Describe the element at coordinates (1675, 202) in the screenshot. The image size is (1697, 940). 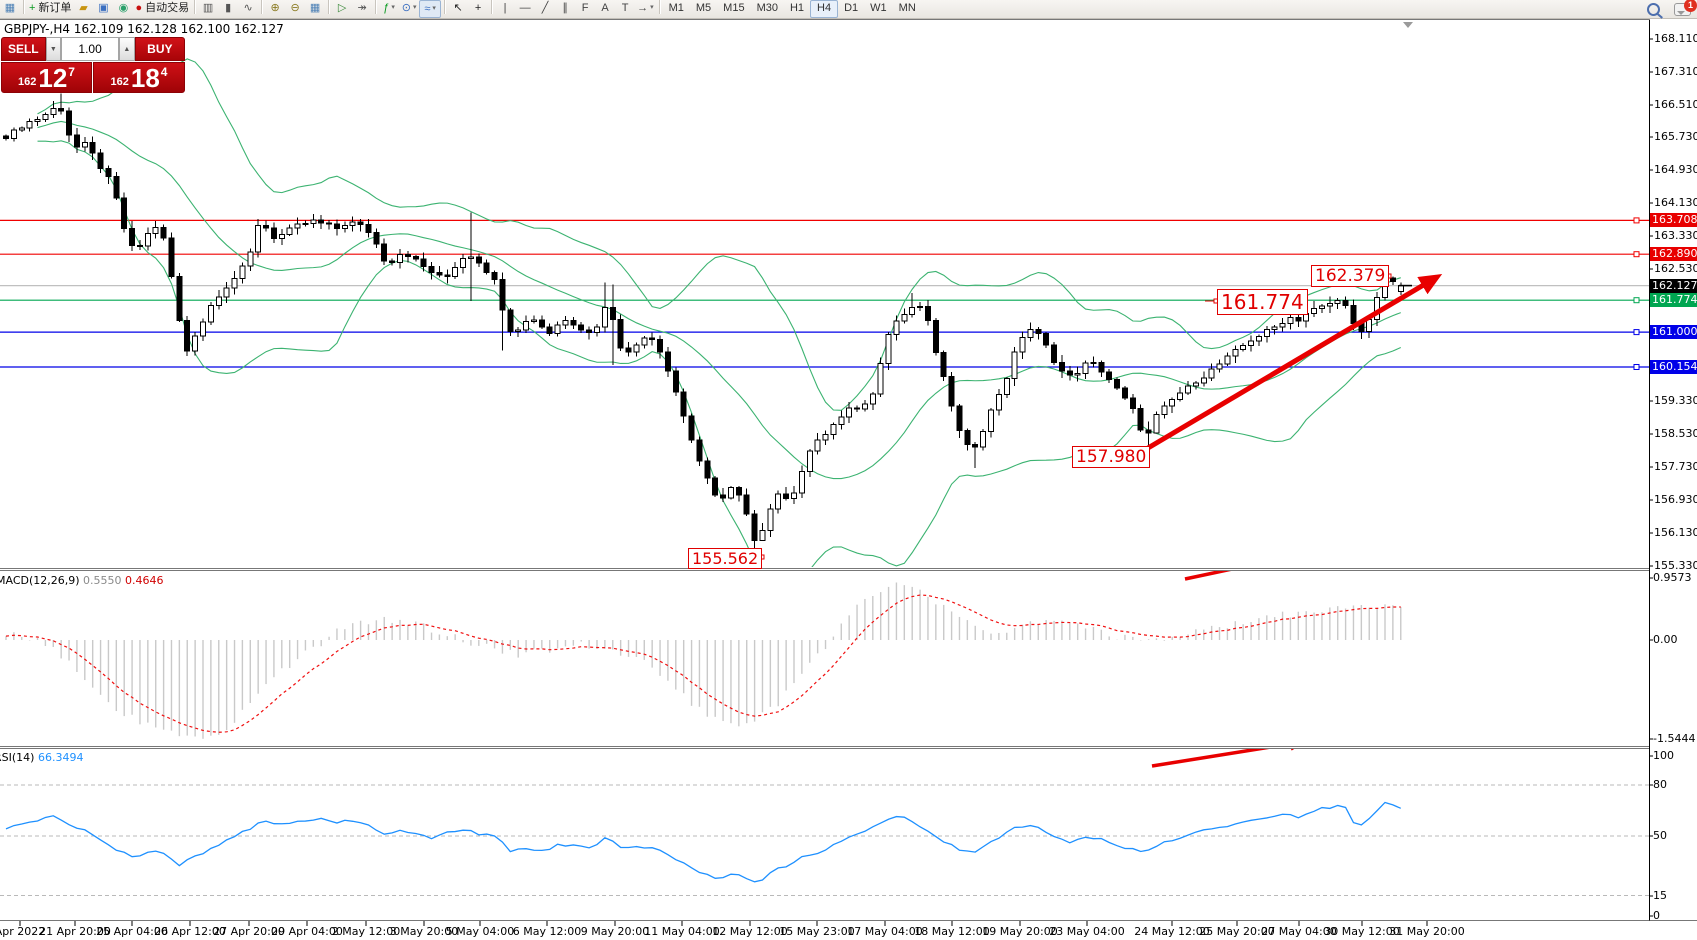
I see `price-axis-tick: 164.130` at that location.